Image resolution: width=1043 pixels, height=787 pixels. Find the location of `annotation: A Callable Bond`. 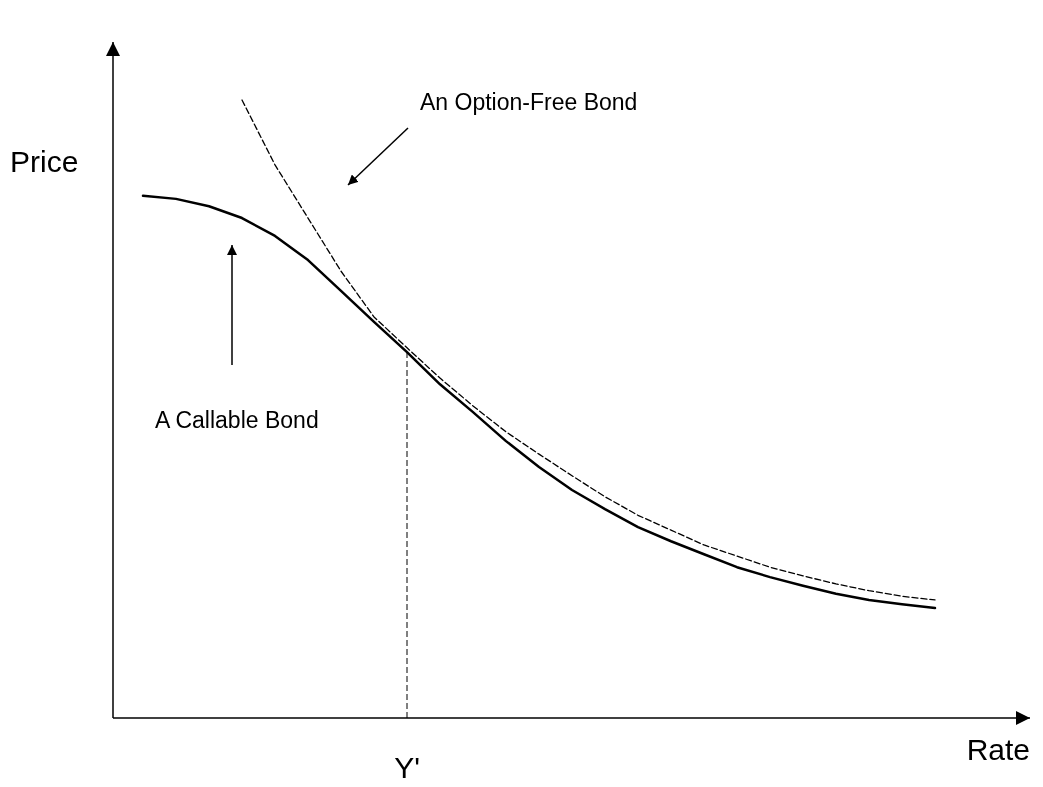

annotation: A Callable Bond is located at coordinates (237, 420).